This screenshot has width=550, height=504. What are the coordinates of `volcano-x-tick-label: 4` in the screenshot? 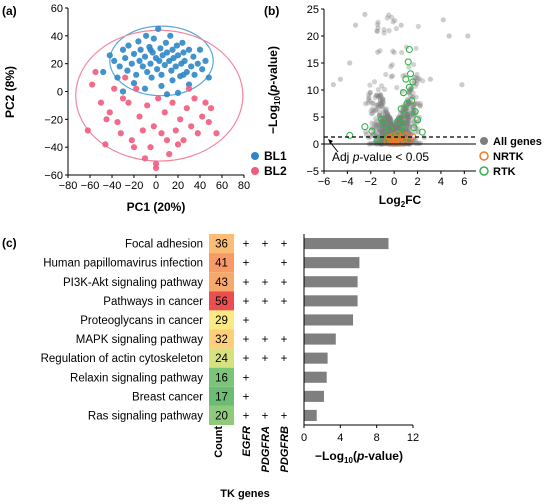 It's located at (441, 182).